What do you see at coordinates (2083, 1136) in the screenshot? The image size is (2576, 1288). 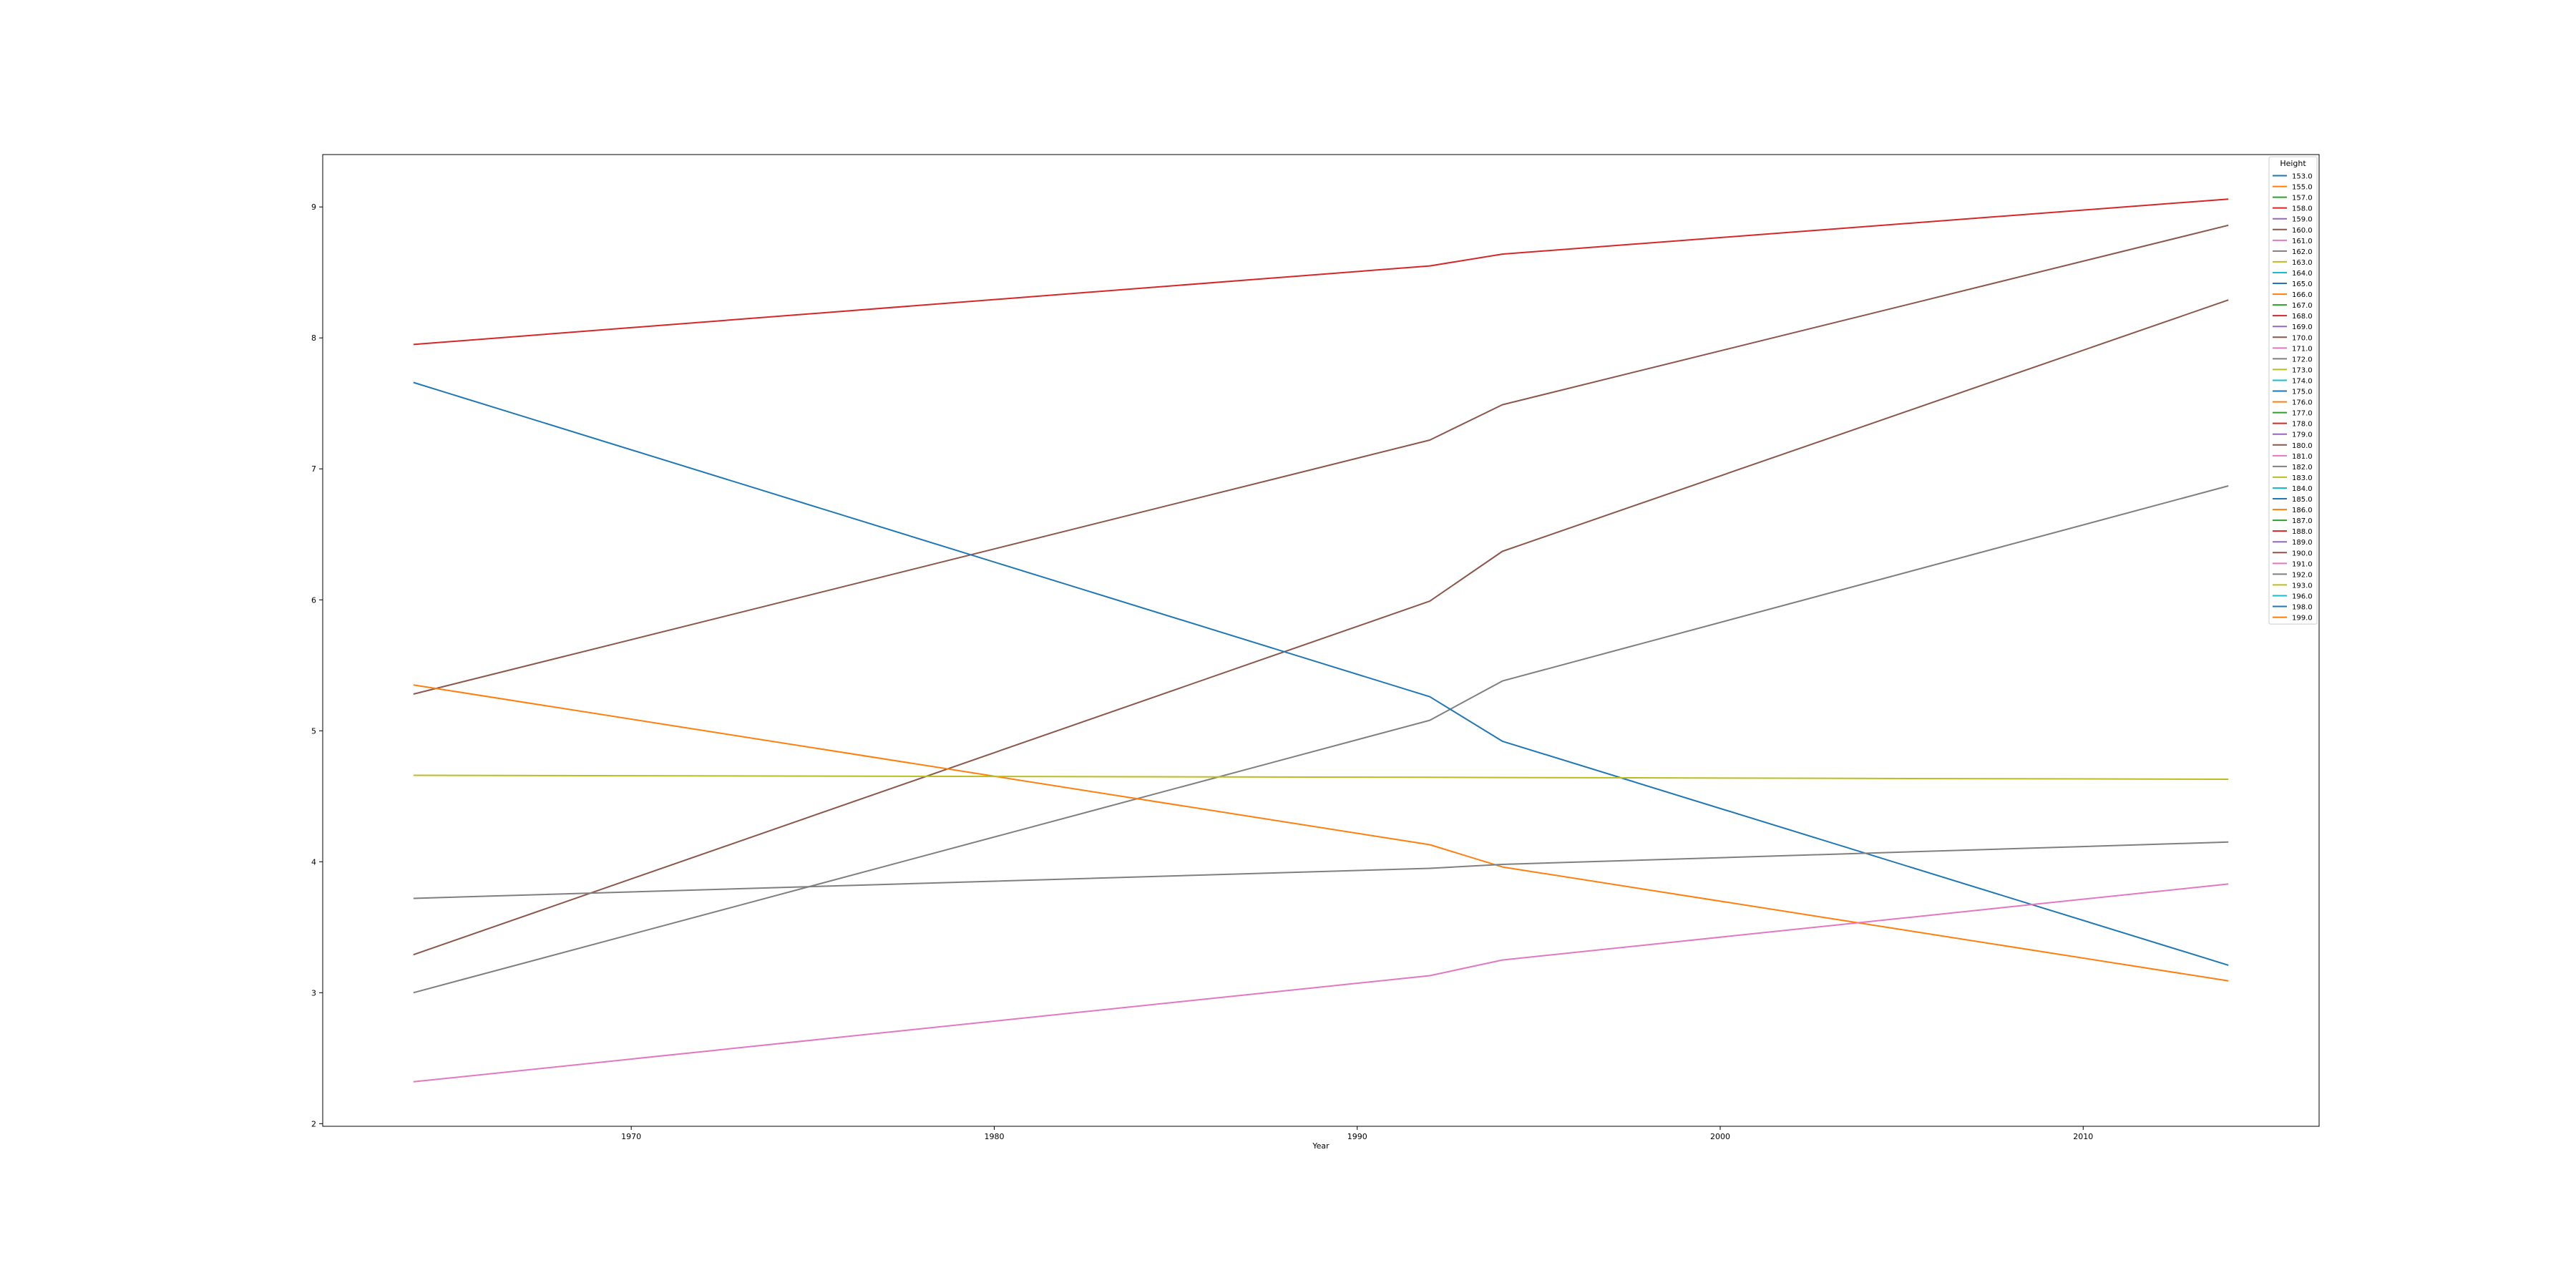 I see `x-tick-label: 2010` at bounding box center [2083, 1136].